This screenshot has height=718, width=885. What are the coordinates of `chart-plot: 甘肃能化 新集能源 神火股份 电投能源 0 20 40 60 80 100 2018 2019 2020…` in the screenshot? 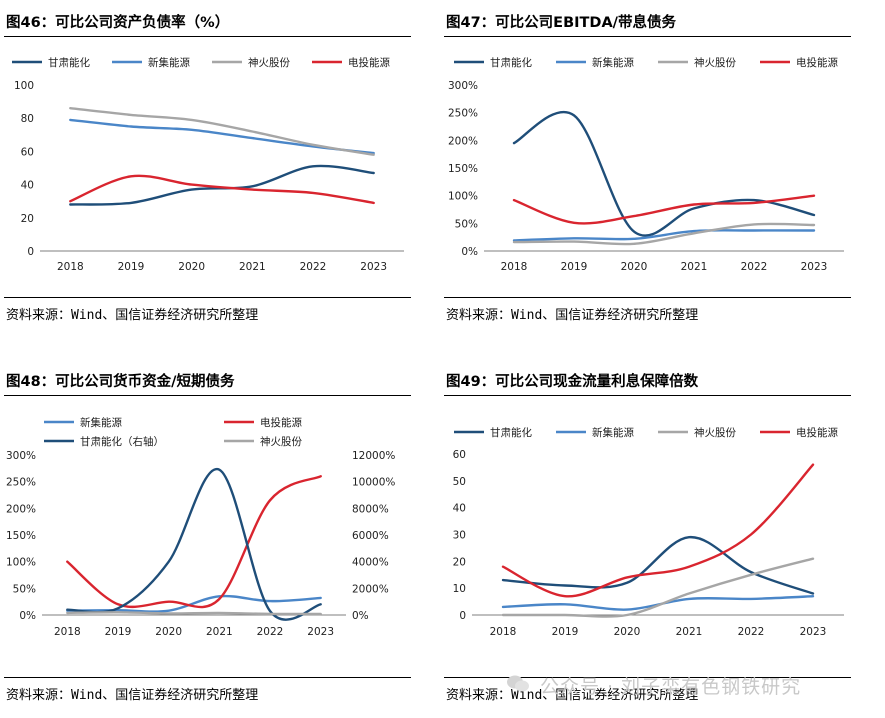 It's located at (208, 164).